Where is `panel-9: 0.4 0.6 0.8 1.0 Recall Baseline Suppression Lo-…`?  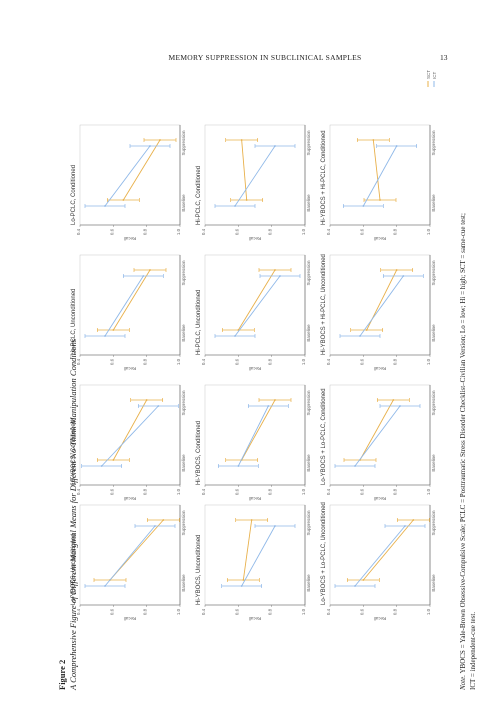
panel-9: 0.4 0.6 0.8 1.0 Recall Baseline Suppression Lo-… is located at coordinates (378, 561).